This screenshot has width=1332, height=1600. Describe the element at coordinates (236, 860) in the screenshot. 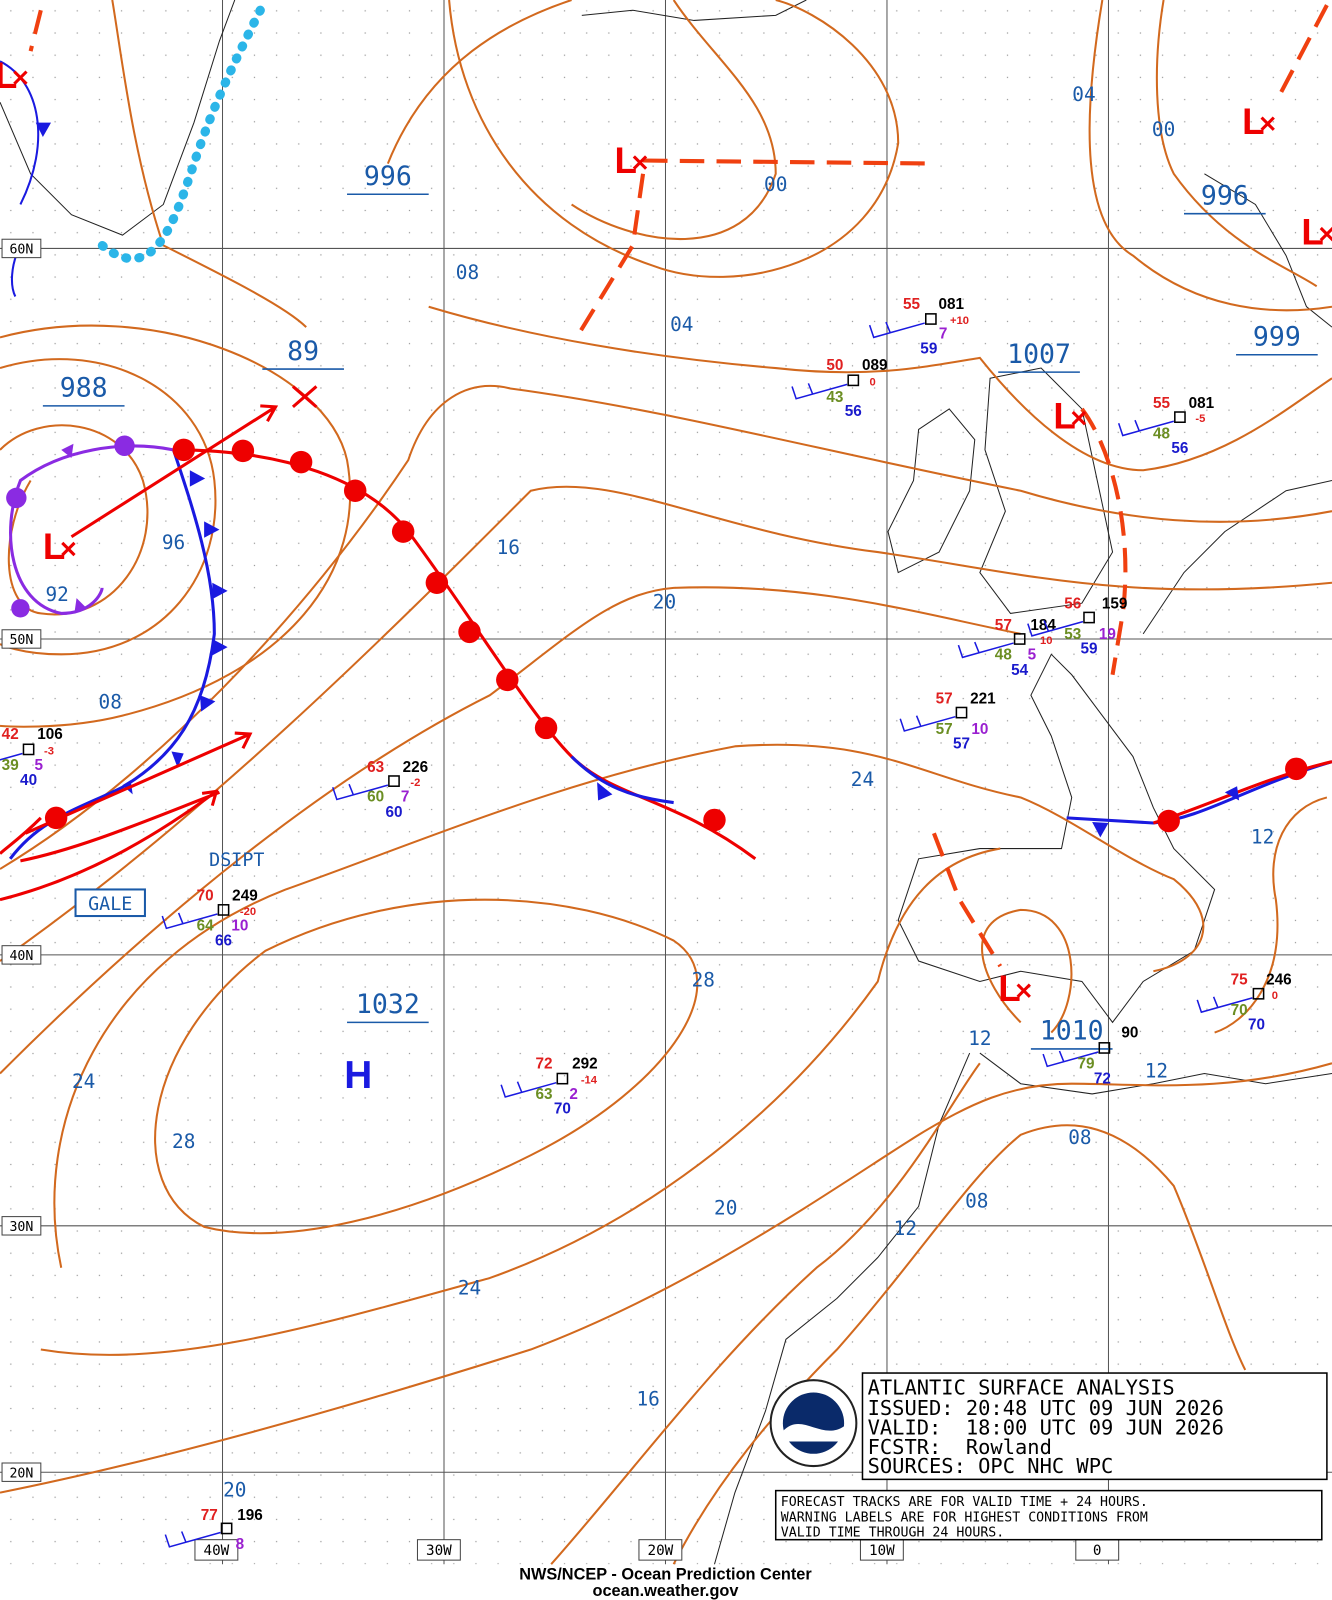

I see `warning-label: DSIPT` at that location.